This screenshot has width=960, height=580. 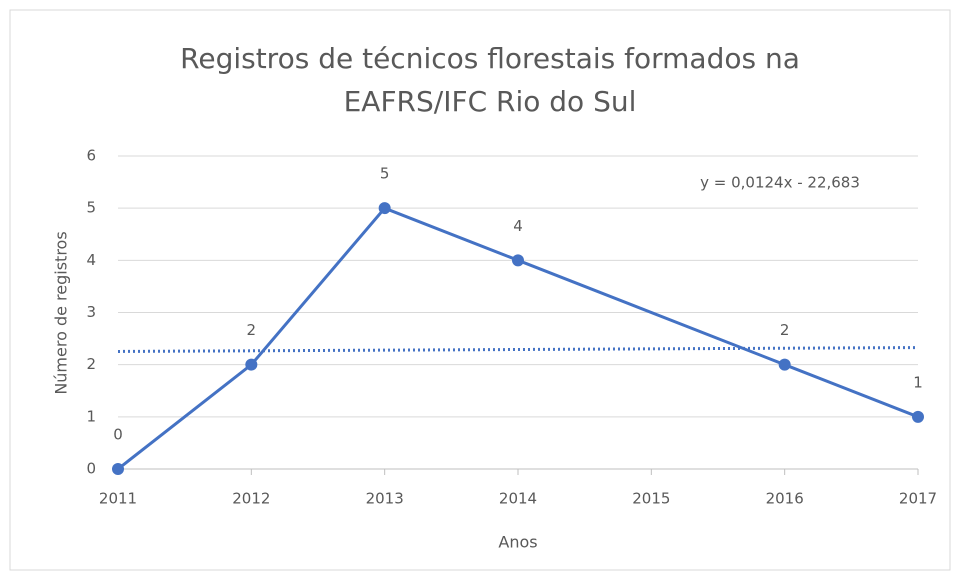 What do you see at coordinates (118, 435) in the screenshot?
I see `data-label: 0` at bounding box center [118, 435].